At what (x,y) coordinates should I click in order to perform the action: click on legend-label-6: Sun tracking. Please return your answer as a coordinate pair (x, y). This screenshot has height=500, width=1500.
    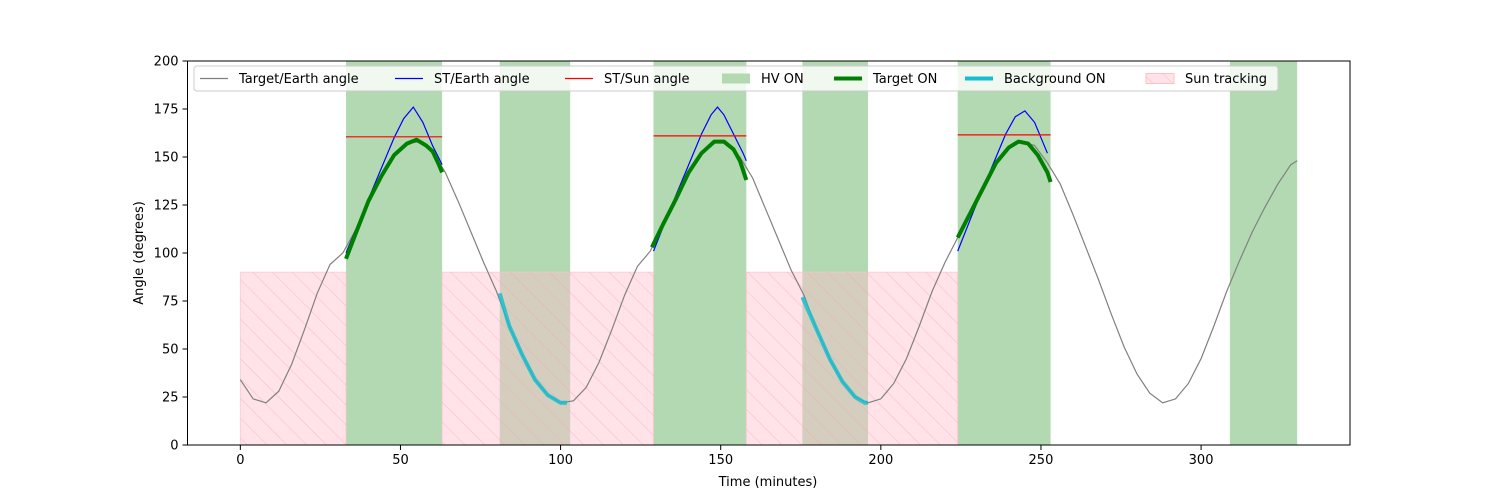
    Looking at the image, I should click on (1226, 79).